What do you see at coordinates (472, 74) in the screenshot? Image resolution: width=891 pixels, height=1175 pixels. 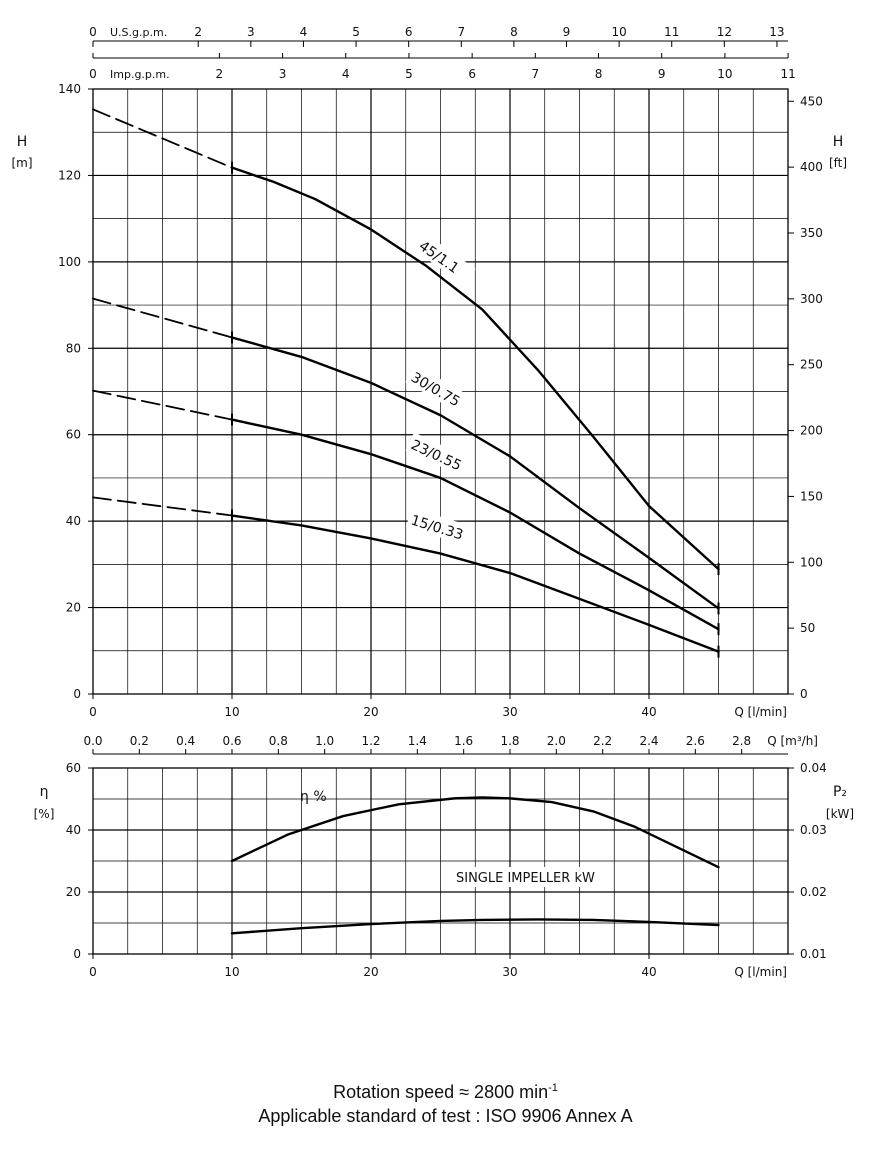 I see `imp-gpm-tick-label: 6` at bounding box center [472, 74].